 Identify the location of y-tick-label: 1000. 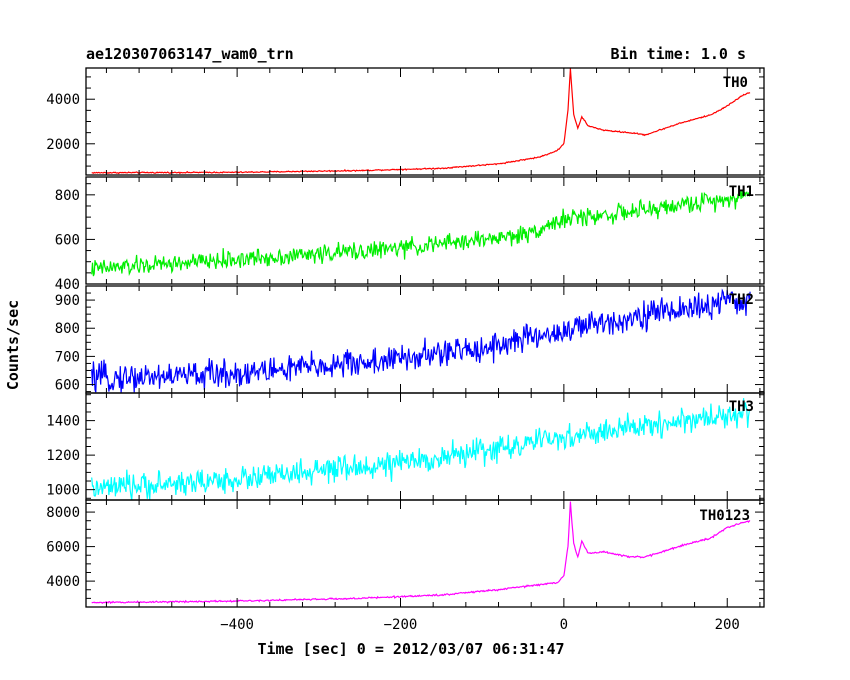
(63, 491).